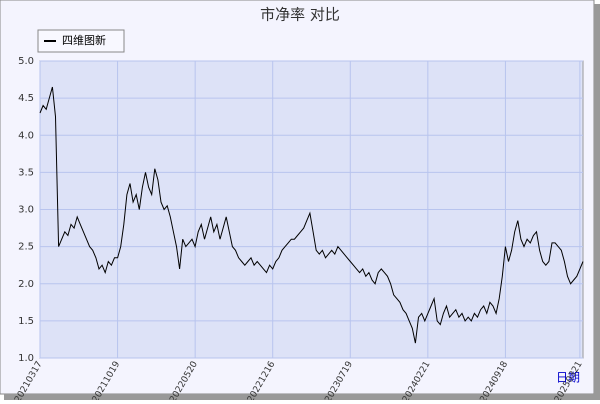 This screenshot has width=600, height=404. What do you see at coordinates (26, 358) in the screenshot?
I see `y-tick-label: 1.0` at bounding box center [26, 358].